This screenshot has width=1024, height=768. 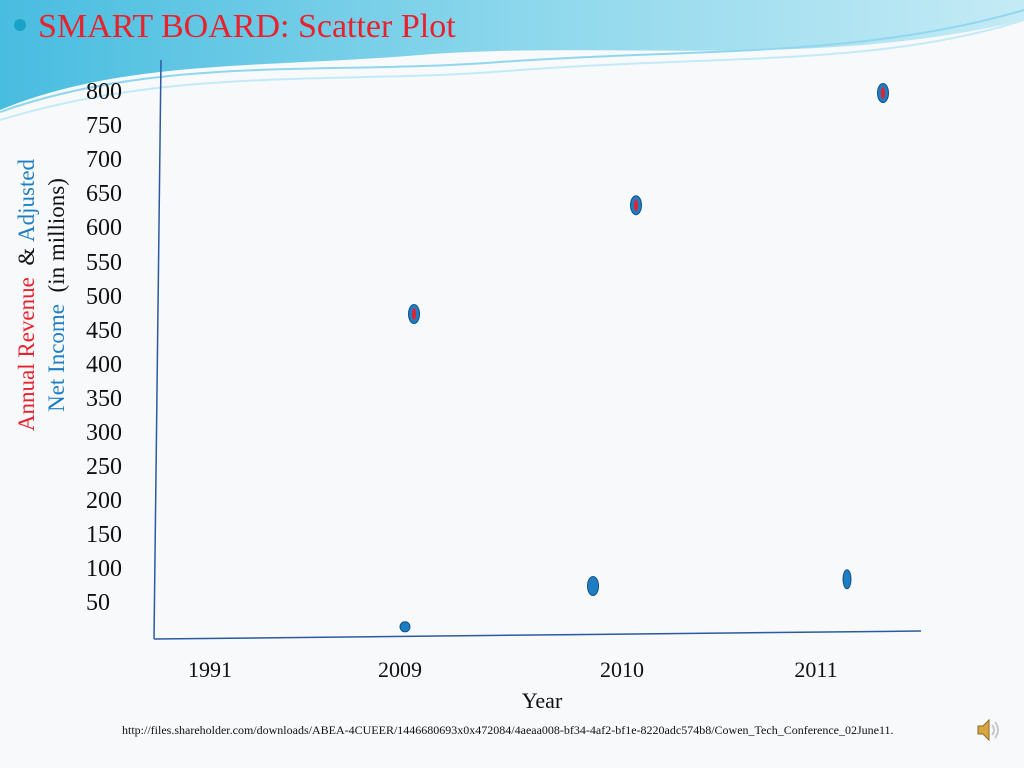 I want to click on y-tick-label: 750, so click(x=104, y=126).